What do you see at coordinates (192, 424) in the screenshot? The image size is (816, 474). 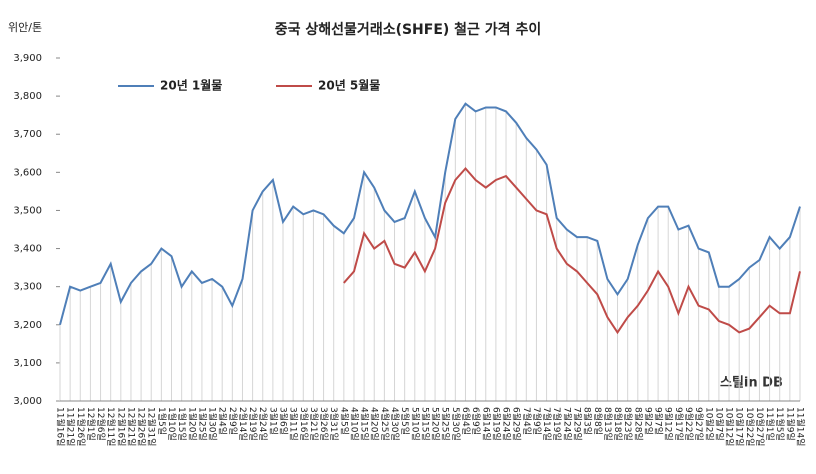 I see `x-tick-label: 1월20일` at bounding box center [192, 424].